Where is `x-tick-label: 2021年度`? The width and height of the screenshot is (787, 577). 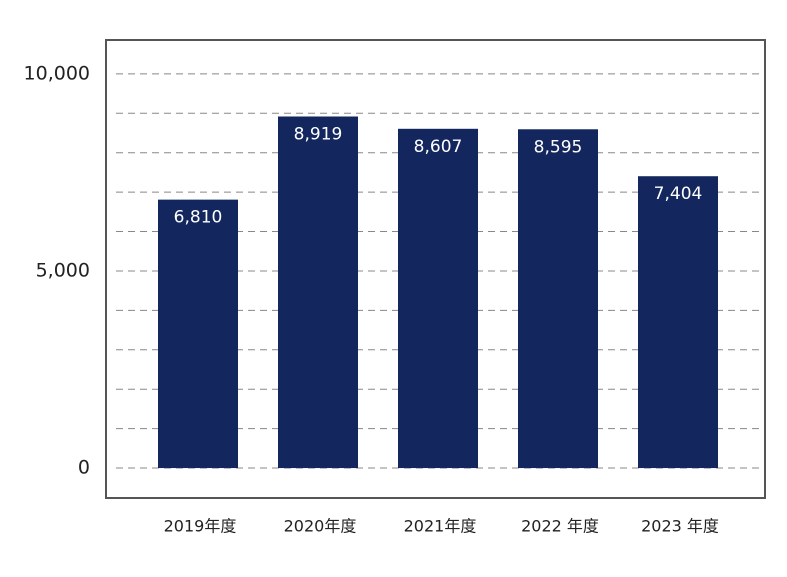
x-tick-label: 2021年度 is located at coordinates (440, 526).